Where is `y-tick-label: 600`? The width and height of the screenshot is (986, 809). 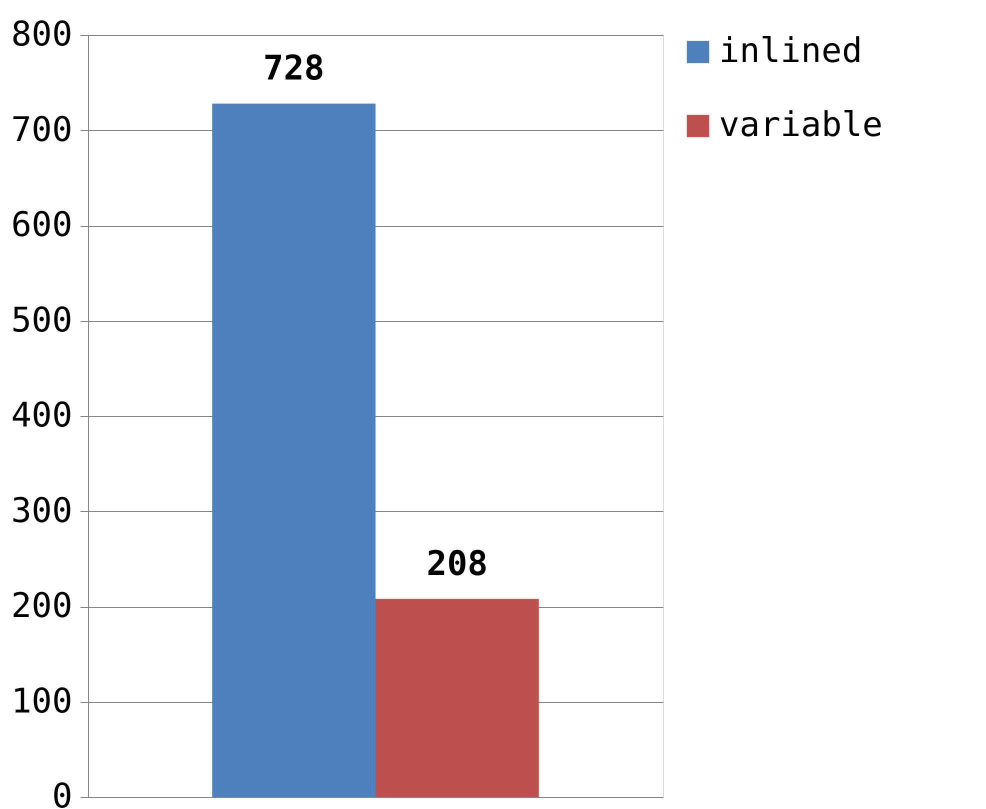
y-tick-label: 600 is located at coordinates (41, 225).